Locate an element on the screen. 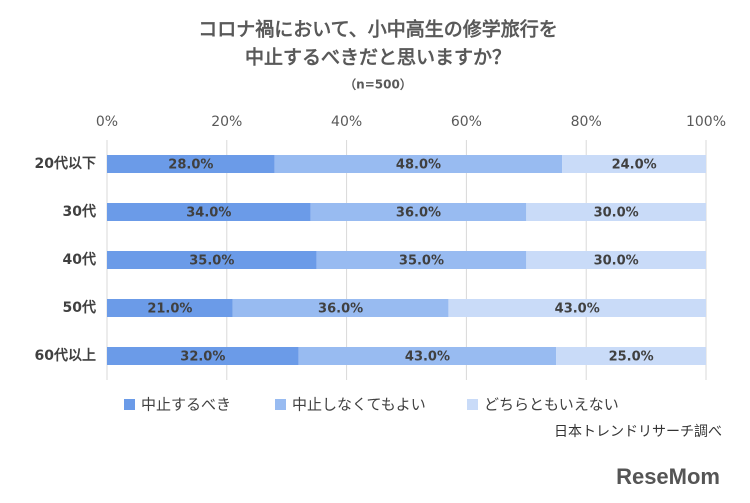  value-label: 28.0% is located at coordinates (190, 165).